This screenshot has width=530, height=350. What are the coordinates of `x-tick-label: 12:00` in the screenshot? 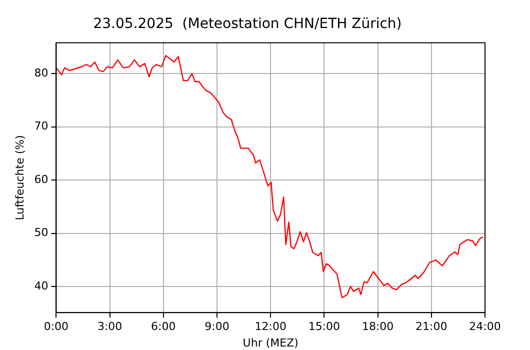 It's located at (270, 327).